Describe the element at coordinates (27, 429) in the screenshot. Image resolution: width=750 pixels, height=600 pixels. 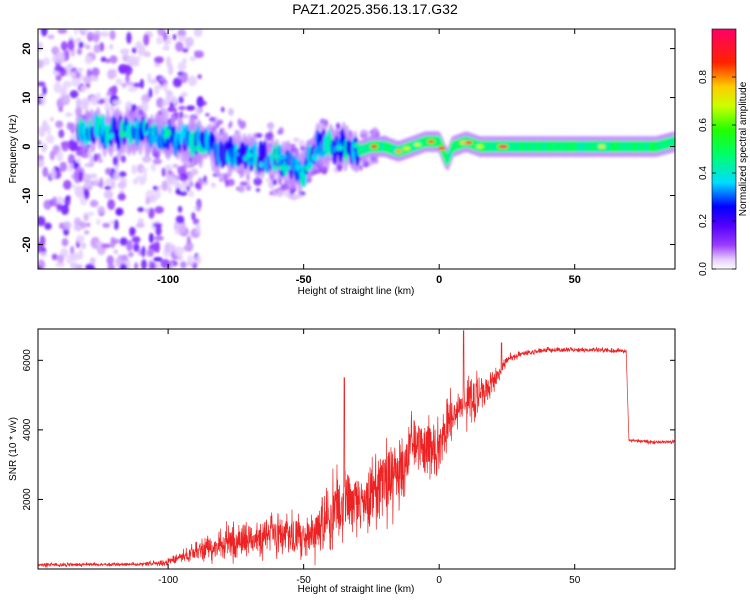
I see `y-tick-label: 4000` at that location.